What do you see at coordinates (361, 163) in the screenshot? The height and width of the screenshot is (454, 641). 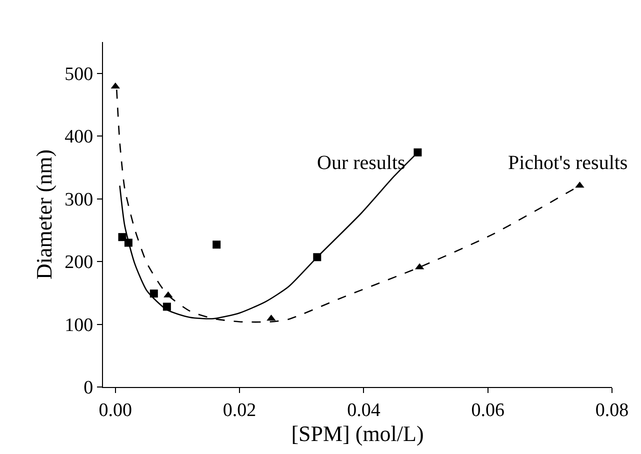 I see `series-label: Our results` at bounding box center [361, 163].